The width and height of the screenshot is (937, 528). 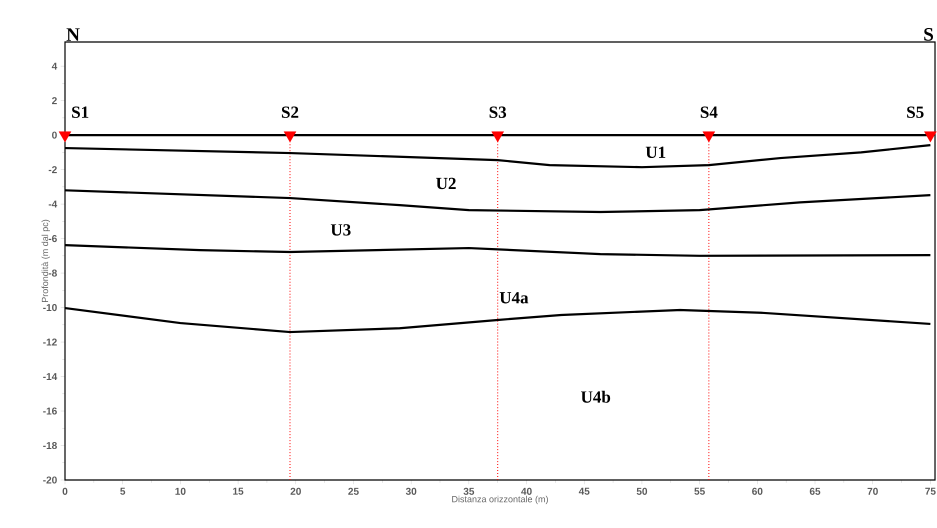 I want to click on y-tick-label: -12, so click(x=50, y=342).